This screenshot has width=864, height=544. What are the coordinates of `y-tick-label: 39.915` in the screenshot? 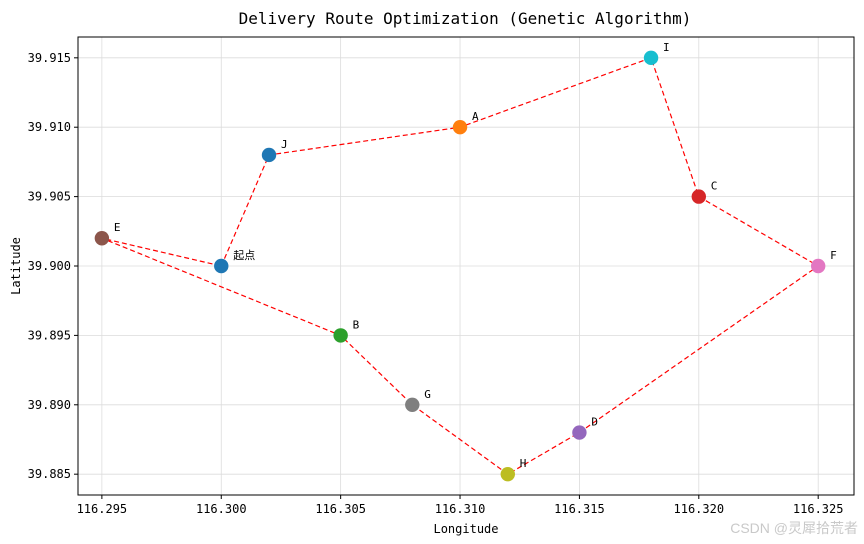 It's located at (49, 58).